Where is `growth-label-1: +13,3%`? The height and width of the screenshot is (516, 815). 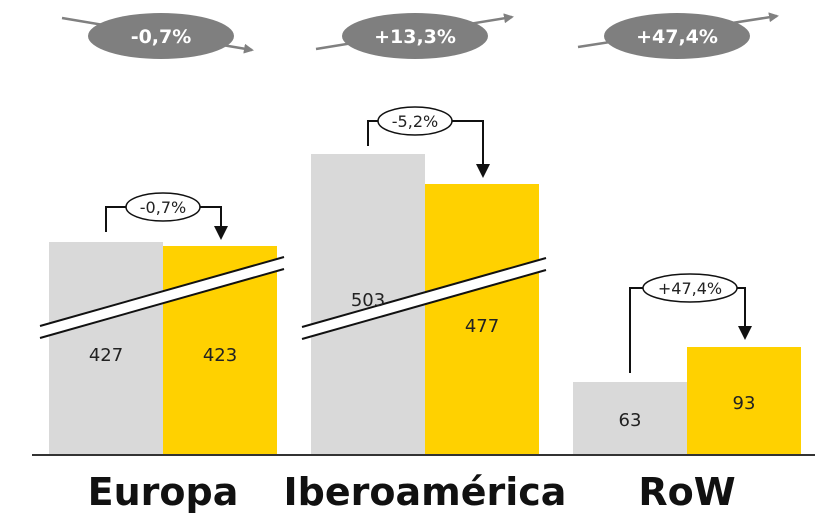
growth-label-1: +13,3% is located at coordinates (415, 37).